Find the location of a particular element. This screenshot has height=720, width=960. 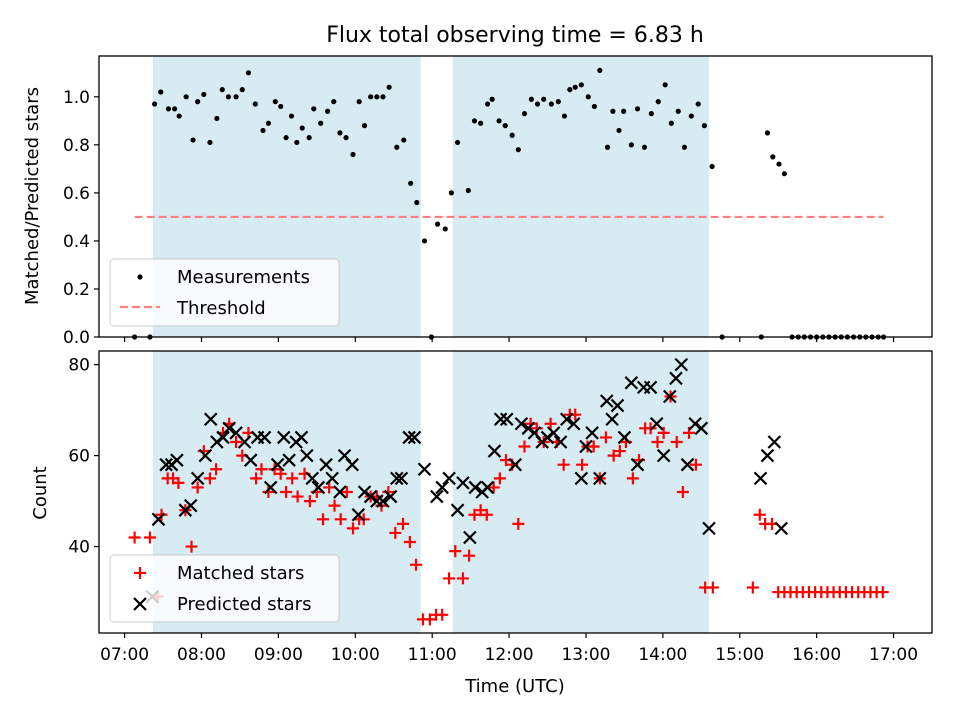

bottom-legend-box is located at coordinates (224, 588).